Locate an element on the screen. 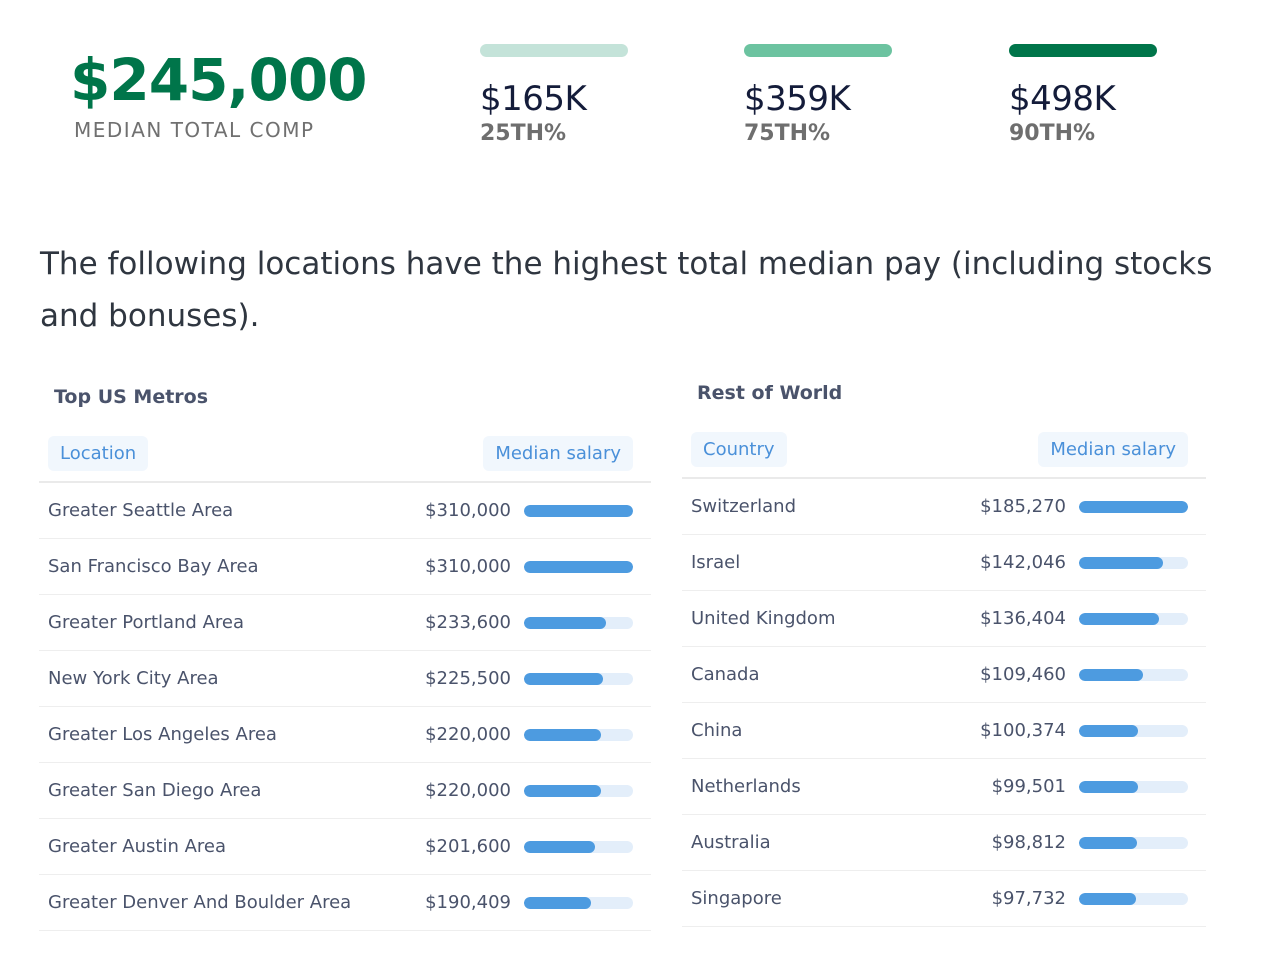  table-row: United Kingdom $136,404 is located at coordinates (944, 619).